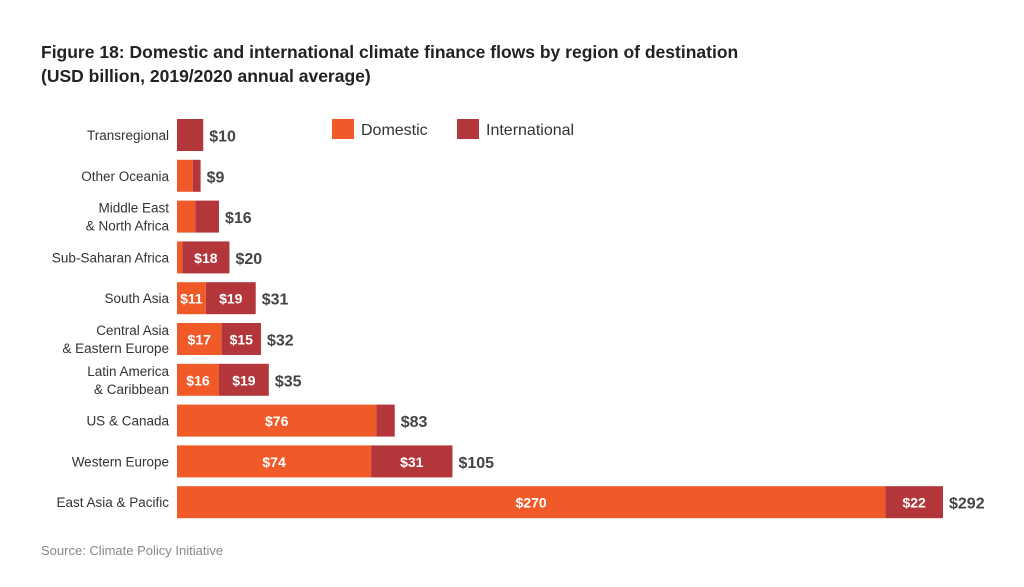 The width and height of the screenshot is (1024, 587). I want to click on data-label: $76, so click(277, 421).